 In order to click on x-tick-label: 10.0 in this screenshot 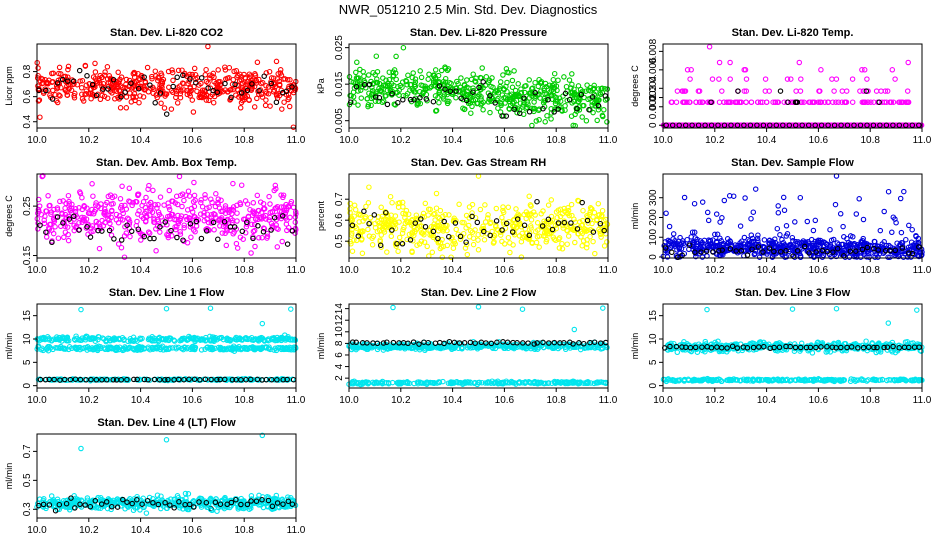, I will do `click(349, 270)`.